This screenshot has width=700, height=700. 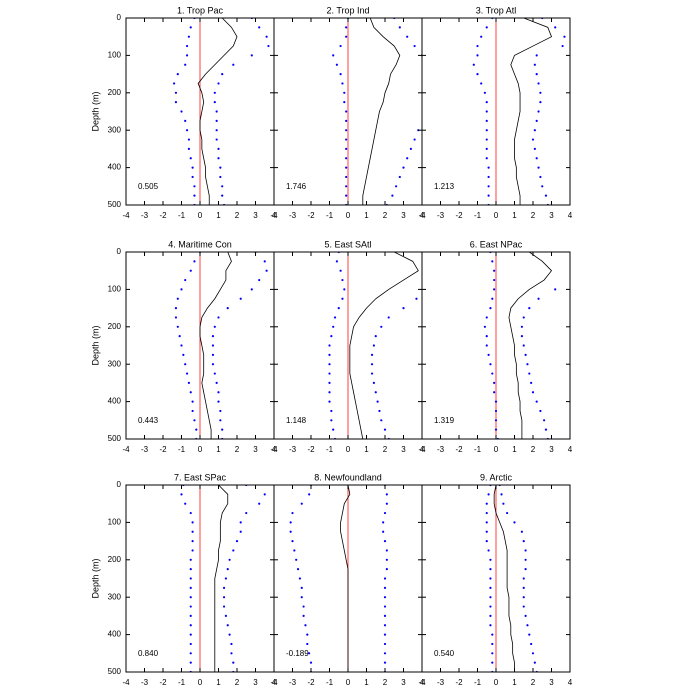 What do you see at coordinates (385, 215) in the screenshot?
I see `x-tick-label: 2` at bounding box center [385, 215].